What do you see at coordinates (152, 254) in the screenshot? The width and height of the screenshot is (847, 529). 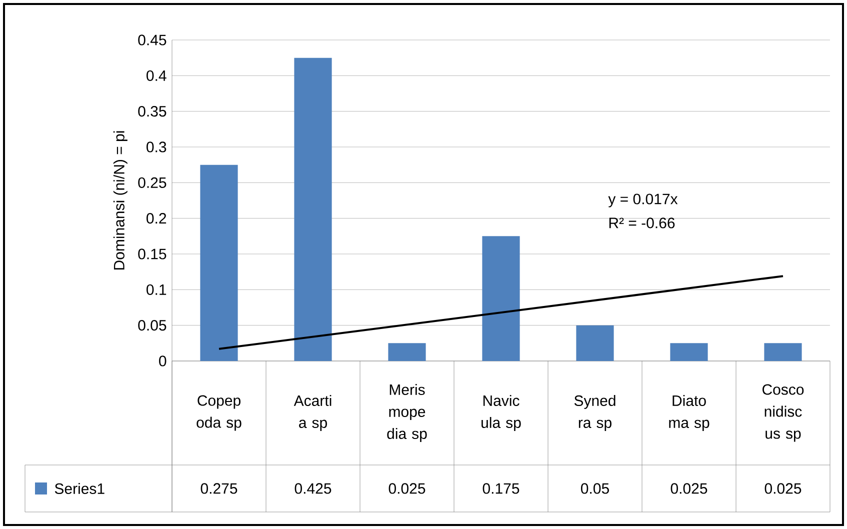 I see `y-tick-label: 0.15` at bounding box center [152, 254].